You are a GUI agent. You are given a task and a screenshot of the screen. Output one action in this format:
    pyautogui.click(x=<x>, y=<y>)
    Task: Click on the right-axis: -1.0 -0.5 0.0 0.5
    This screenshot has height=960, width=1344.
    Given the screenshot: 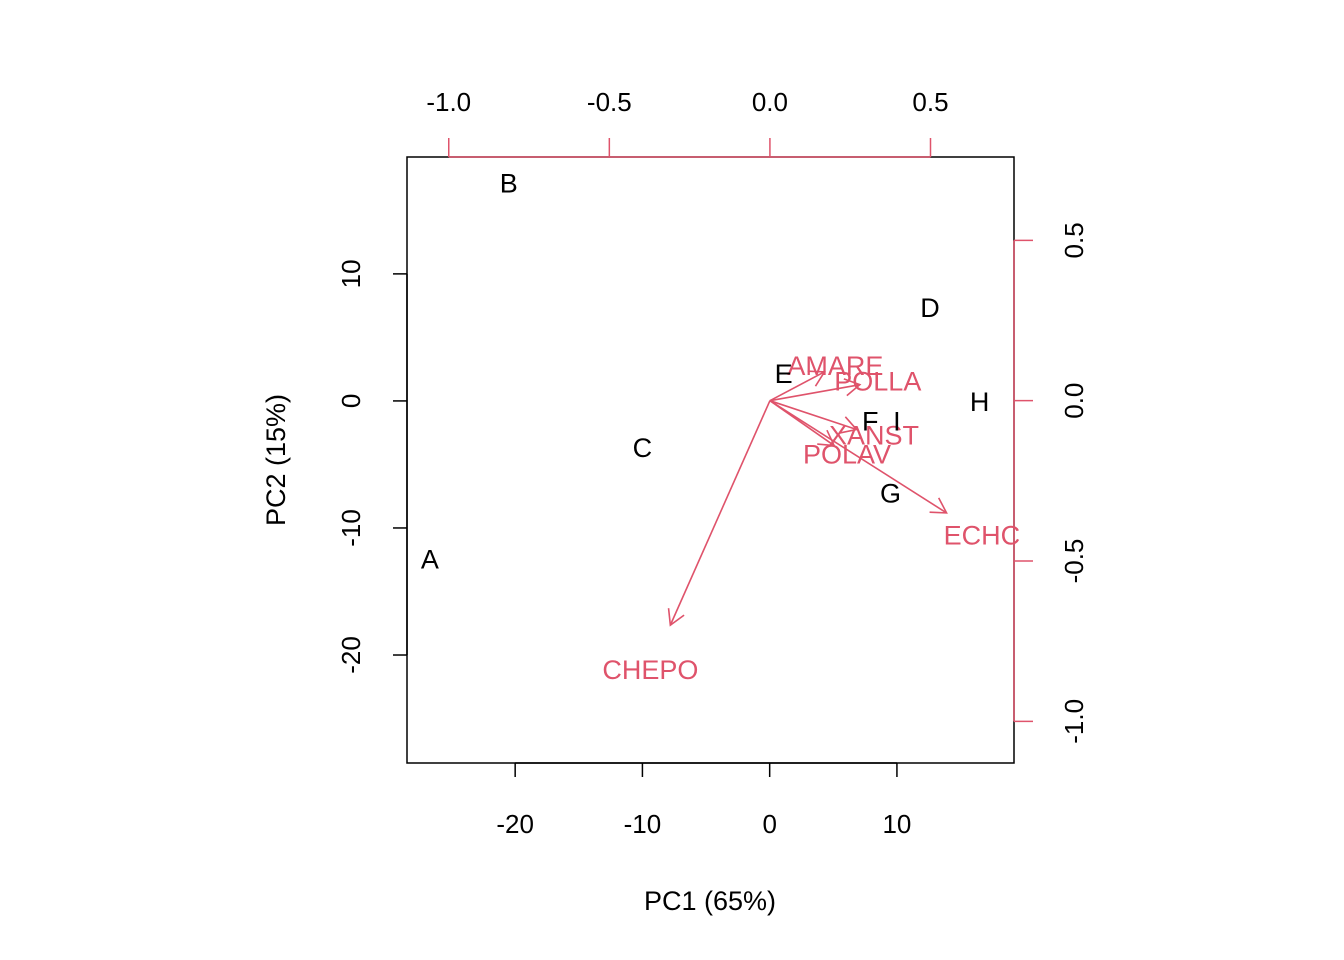 What is the action you would take?
    pyautogui.click(x=1051, y=483)
    